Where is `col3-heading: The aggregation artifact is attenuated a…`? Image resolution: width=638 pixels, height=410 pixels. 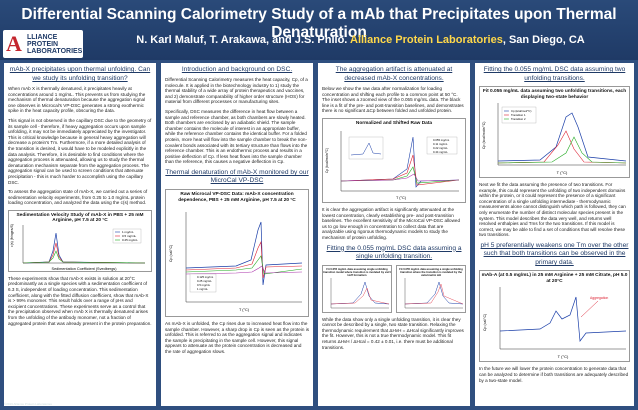
col3-heading: The aggregation artifact is attenuated a… is located at coordinates (394, 74).